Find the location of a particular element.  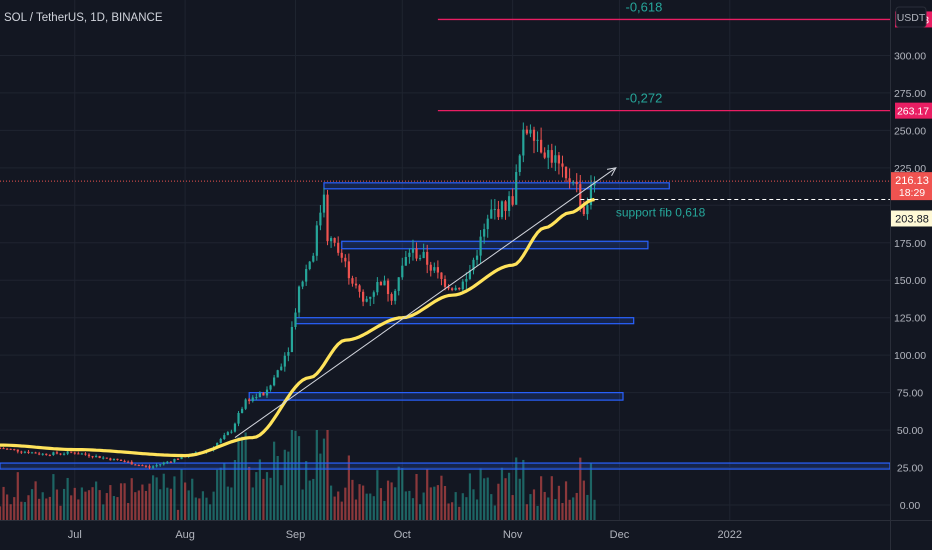

x-tick-label: Jul is located at coordinates (75, 535).